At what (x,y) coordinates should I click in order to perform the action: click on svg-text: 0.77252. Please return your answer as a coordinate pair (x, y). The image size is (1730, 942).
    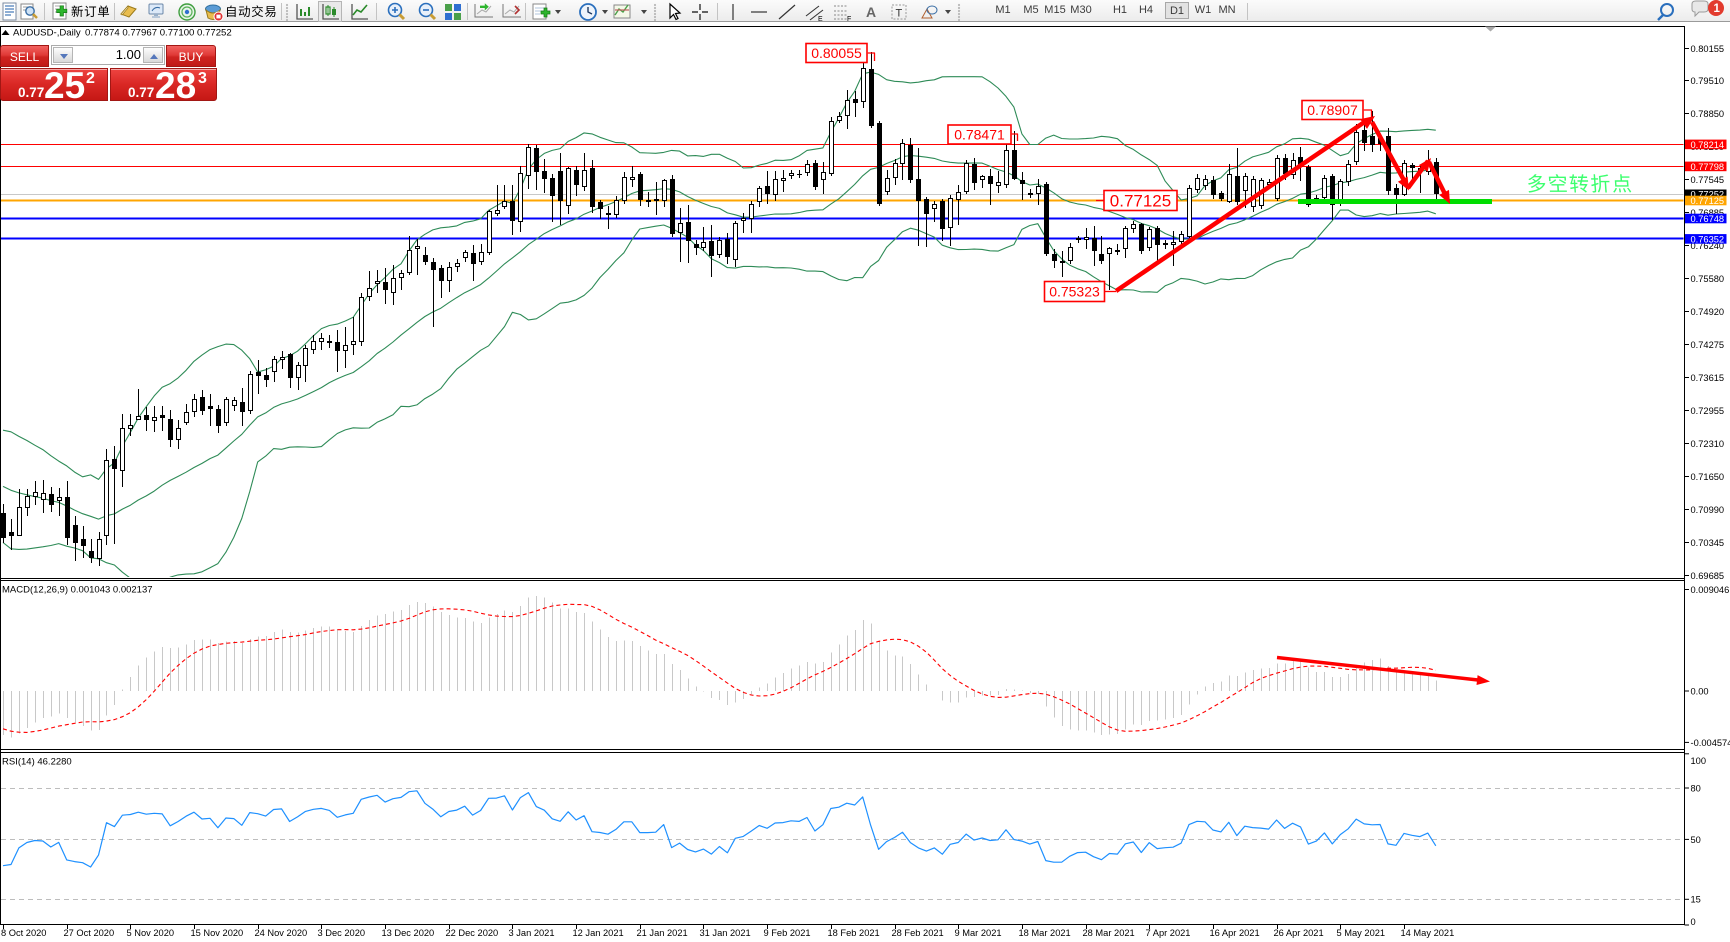
    Looking at the image, I should click on (1708, 195).